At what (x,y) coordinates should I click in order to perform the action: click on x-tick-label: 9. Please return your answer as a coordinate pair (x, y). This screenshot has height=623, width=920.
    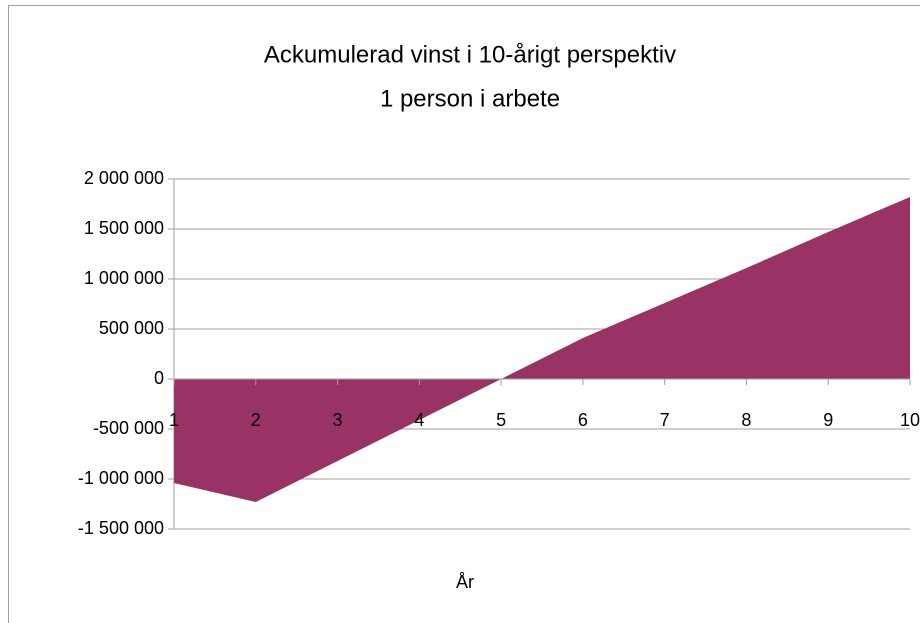
    Looking at the image, I should click on (828, 420).